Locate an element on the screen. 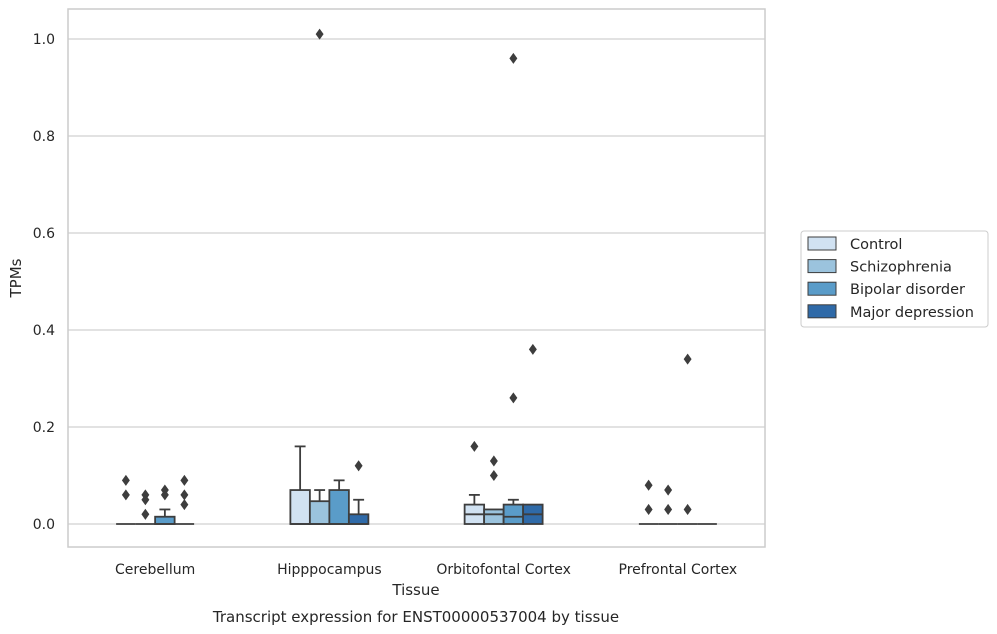 The width and height of the screenshot is (997, 634). legend-label: Control is located at coordinates (876, 245).